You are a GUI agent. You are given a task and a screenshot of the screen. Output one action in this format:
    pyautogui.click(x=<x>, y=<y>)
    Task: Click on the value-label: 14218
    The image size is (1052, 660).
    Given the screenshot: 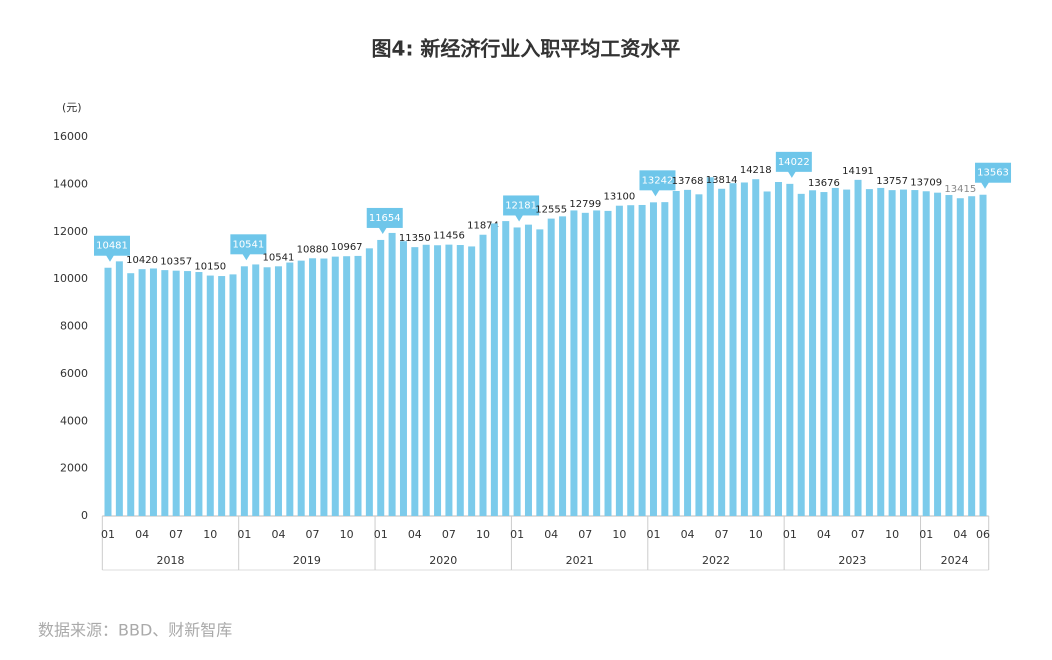 What is the action you would take?
    pyautogui.click(x=756, y=170)
    